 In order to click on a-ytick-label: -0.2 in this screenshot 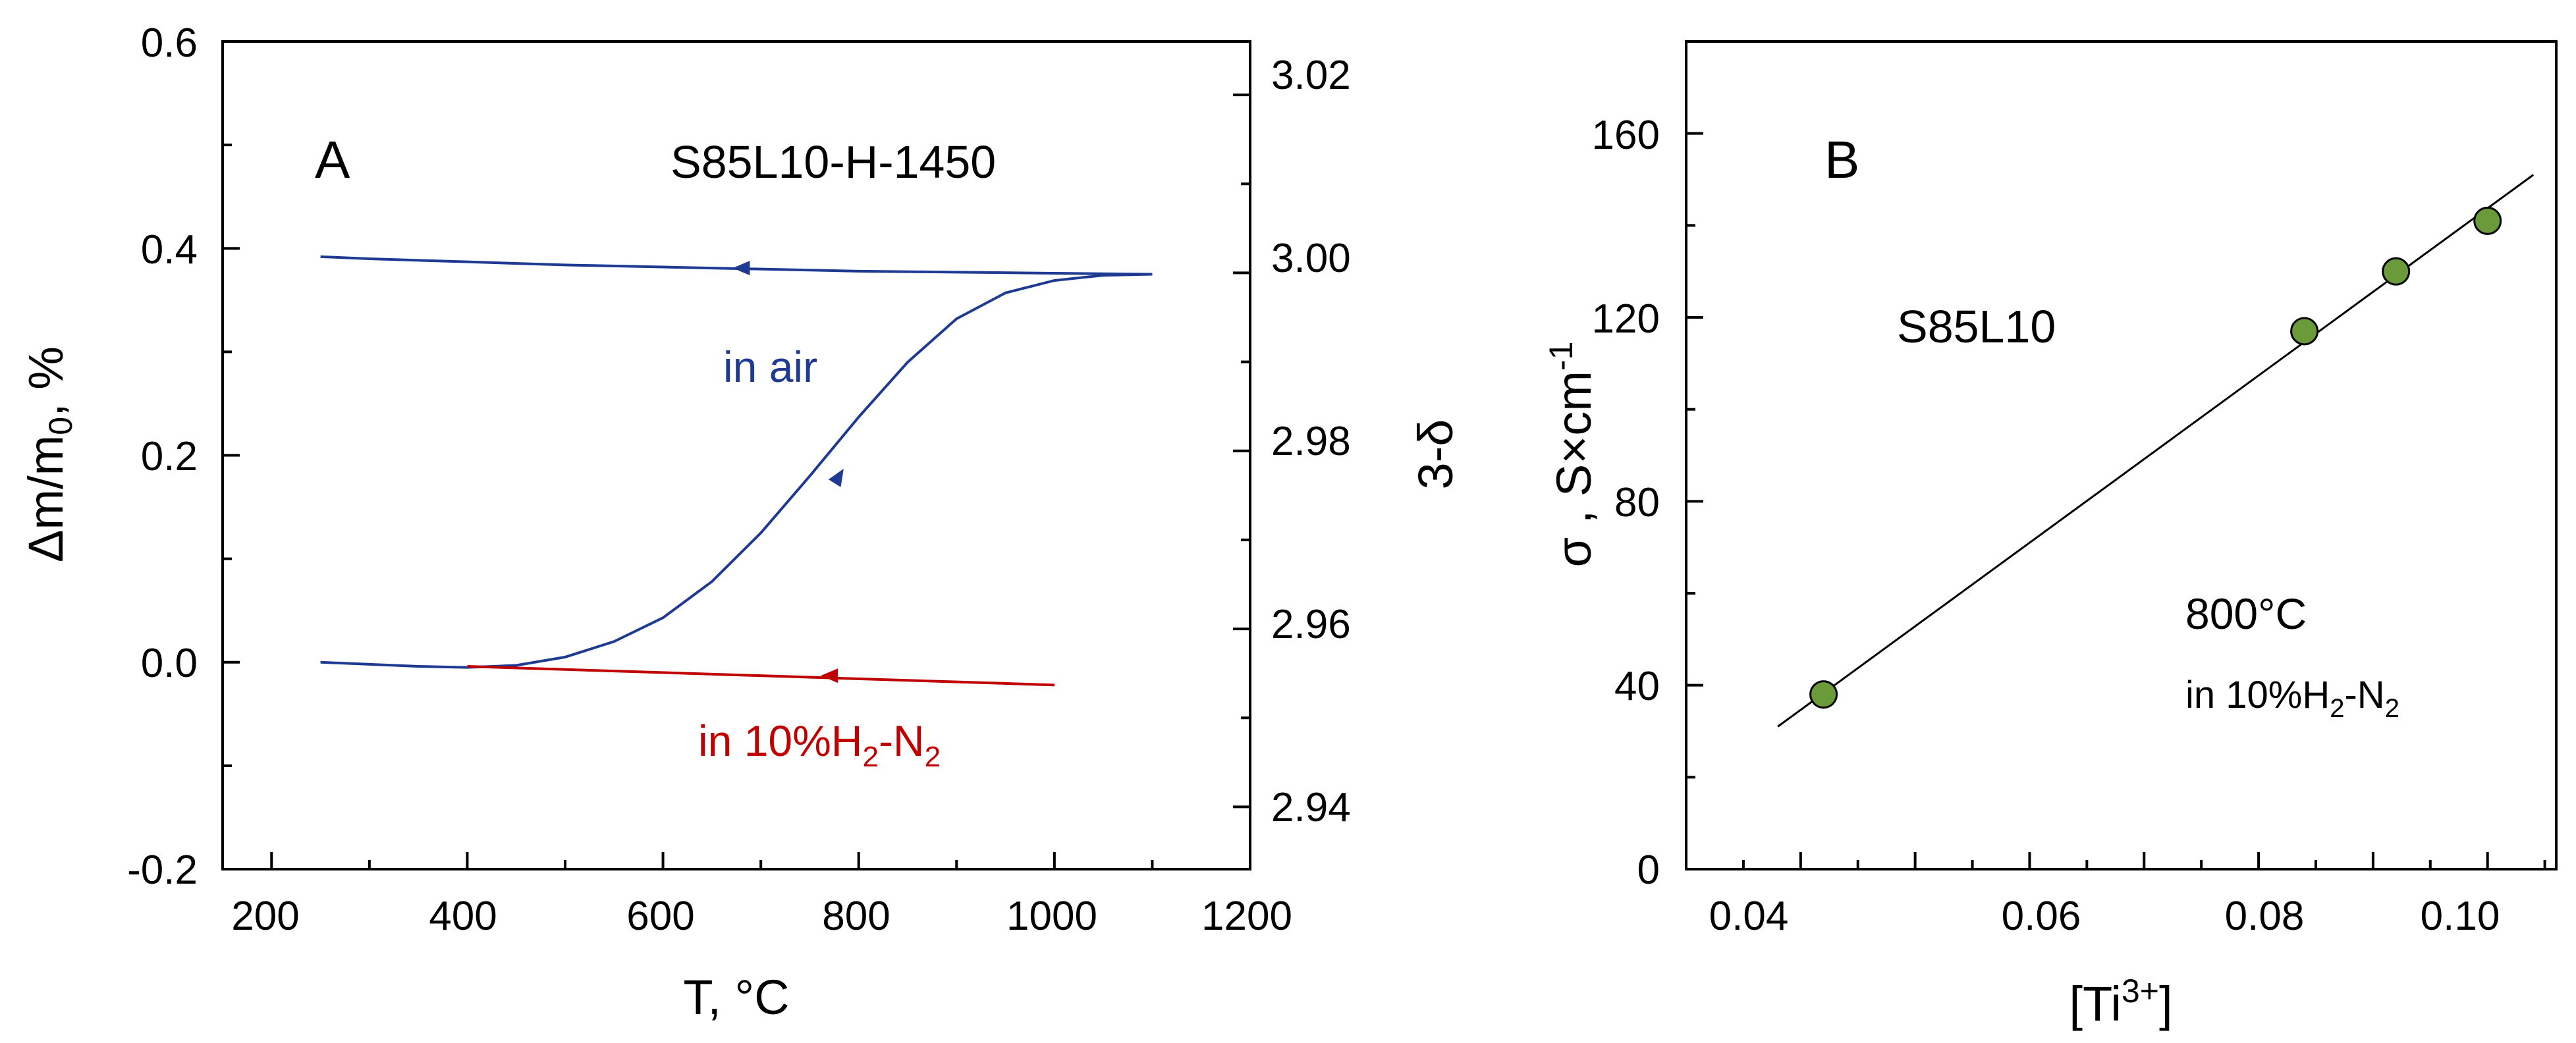, I will do `click(162, 870)`.